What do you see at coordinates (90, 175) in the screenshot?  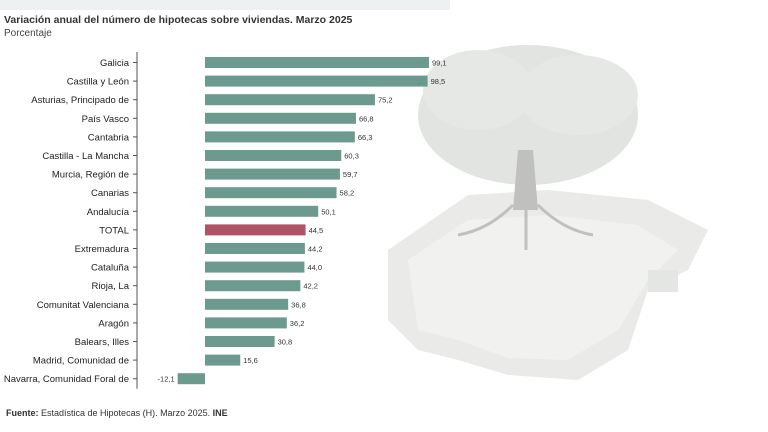 I see `category-label: Murcia, Región de` at bounding box center [90, 175].